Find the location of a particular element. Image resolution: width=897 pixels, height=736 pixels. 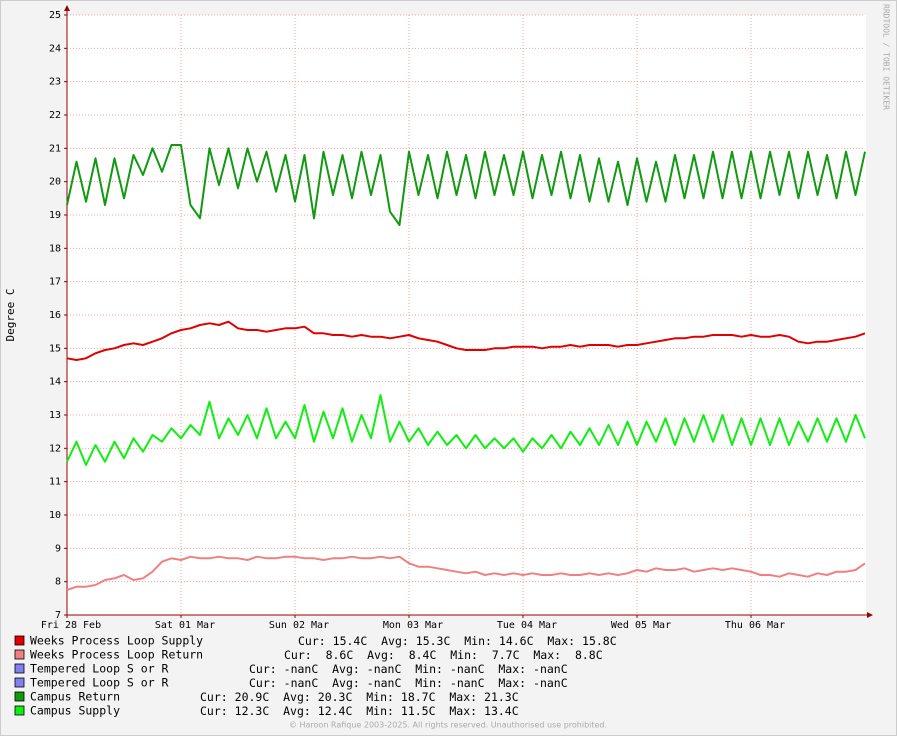

legend-name: Campus Return is located at coordinates (75, 697).